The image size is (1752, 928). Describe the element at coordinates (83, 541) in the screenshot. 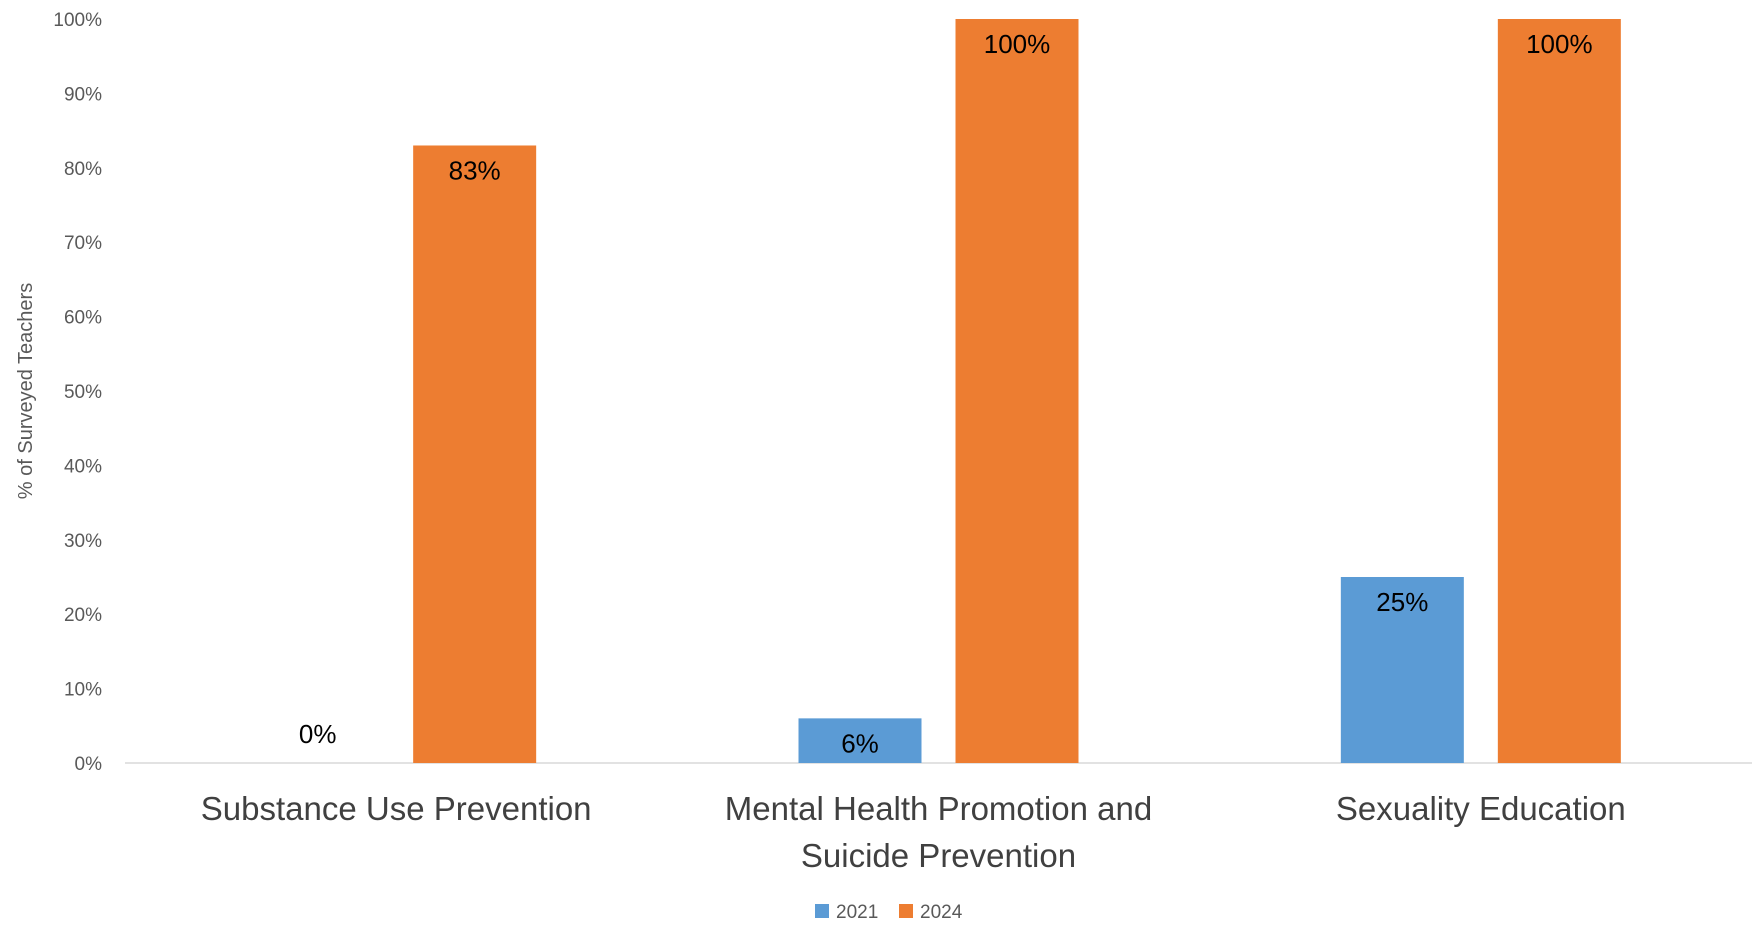

I see `y-tick-label: 30%` at that location.